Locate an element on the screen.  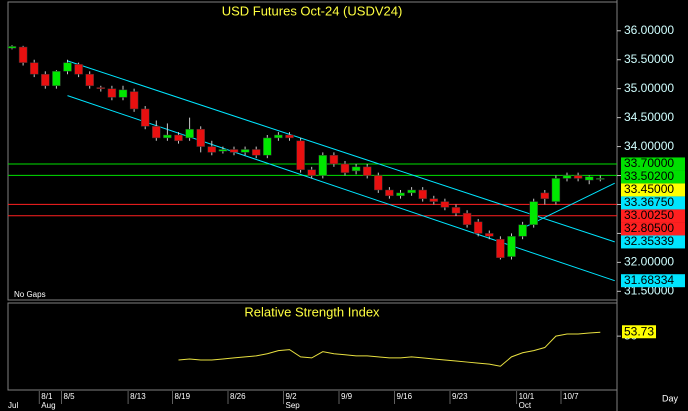
price-box-label: 33.45000 is located at coordinates (649, 189).